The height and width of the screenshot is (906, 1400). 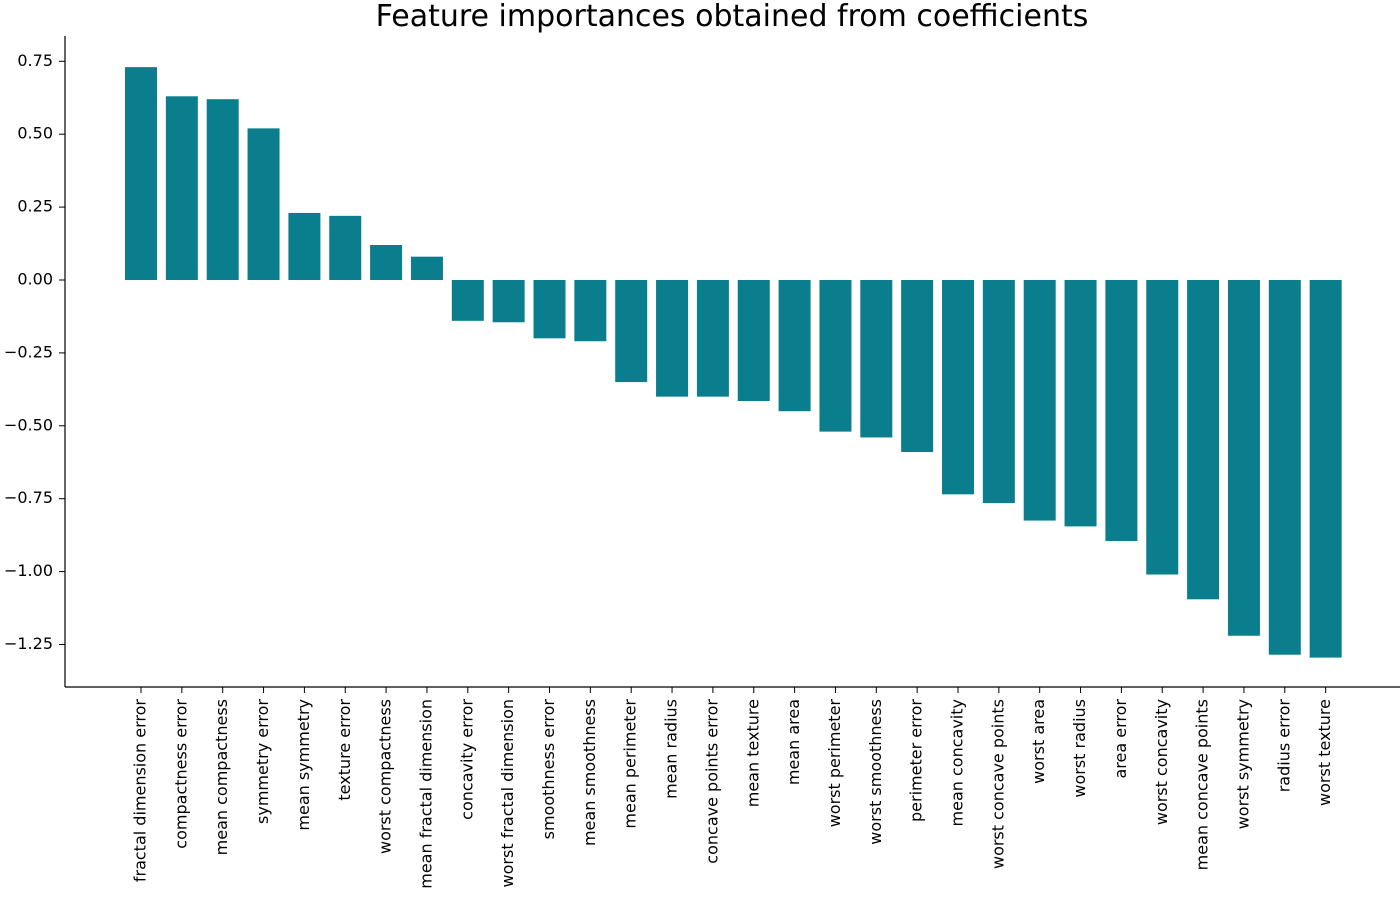 What do you see at coordinates (35, 133) in the screenshot?
I see `y-tick-label-1: 0.50` at bounding box center [35, 133].